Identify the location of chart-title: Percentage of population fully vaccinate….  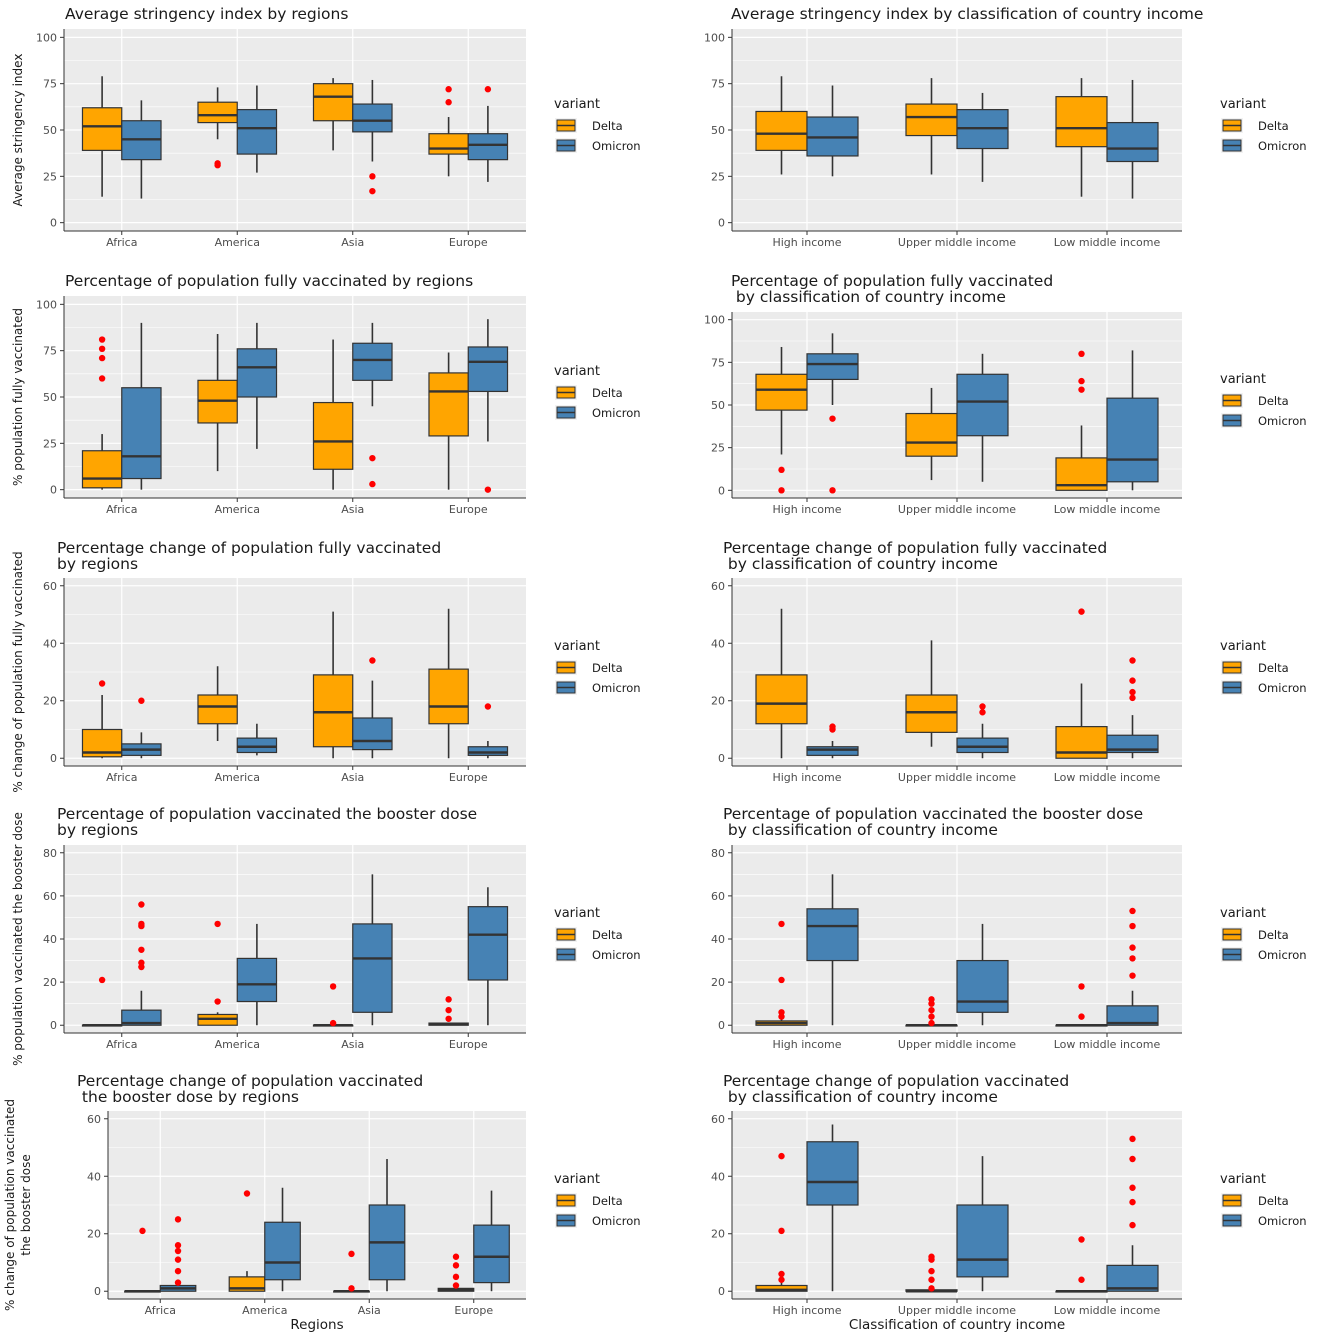
(892, 281).